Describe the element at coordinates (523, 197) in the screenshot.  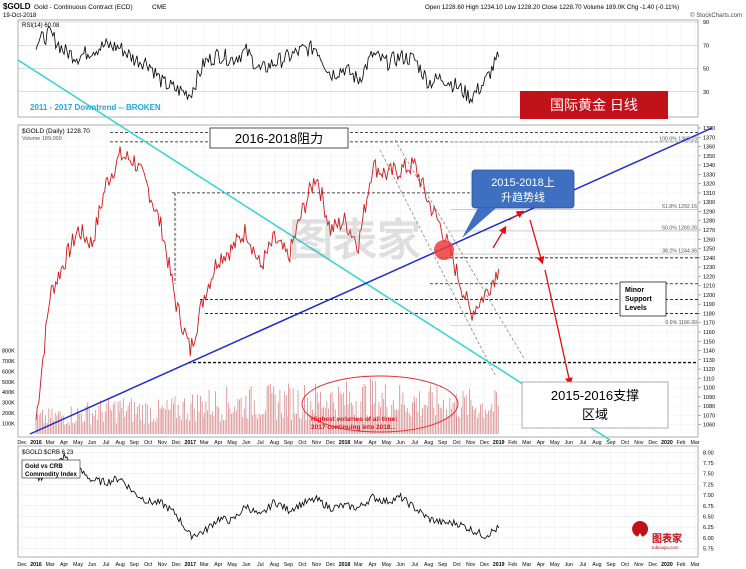
I see `uptrend-label-line2: 升趋势线` at that location.